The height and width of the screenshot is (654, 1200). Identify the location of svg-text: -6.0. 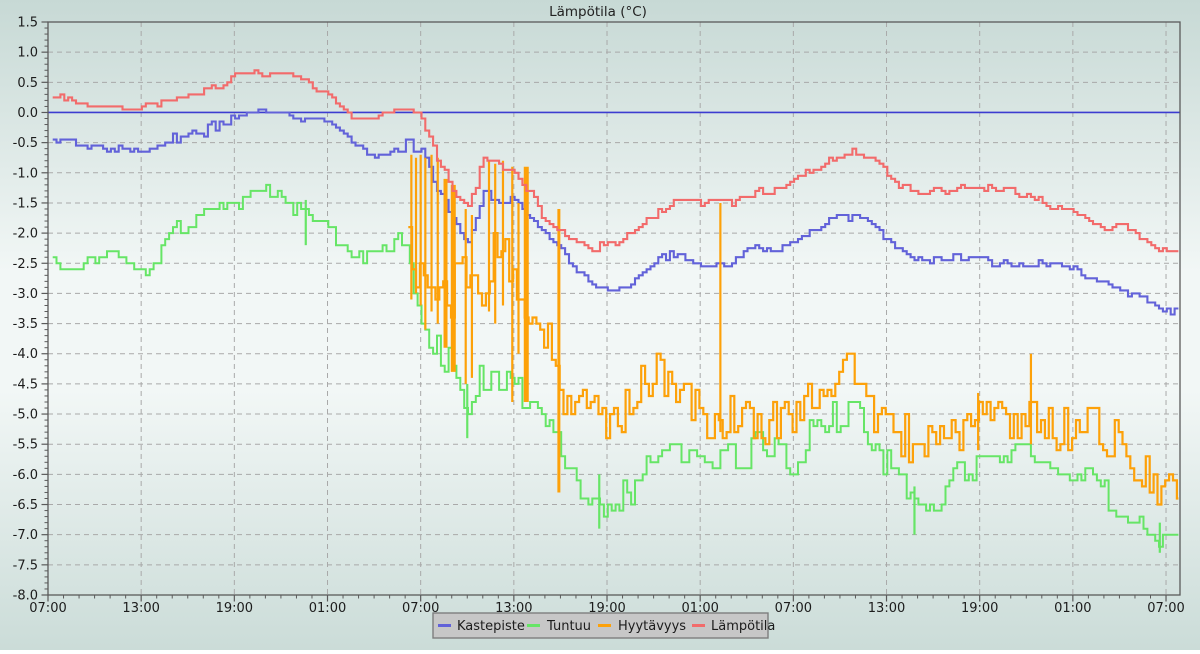
(25, 475).